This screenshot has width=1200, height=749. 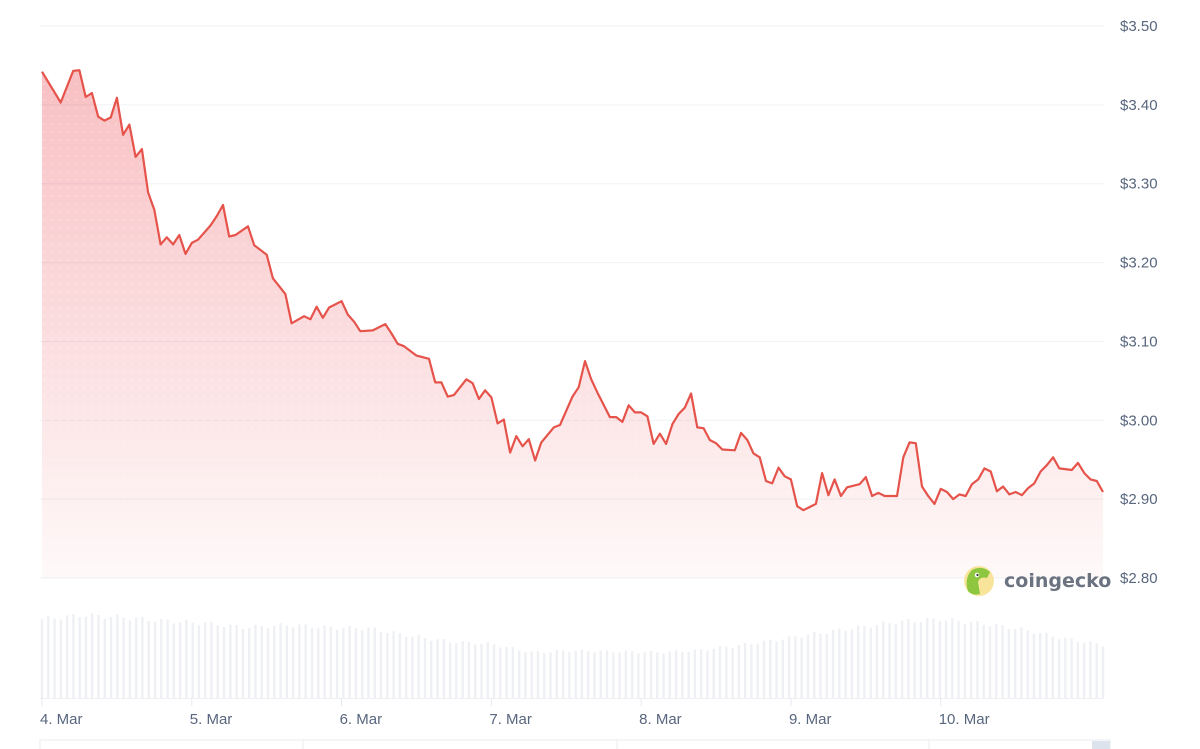 What do you see at coordinates (979, 581) in the screenshot?
I see `gecko-logo-icon` at bounding box center [979, 581].